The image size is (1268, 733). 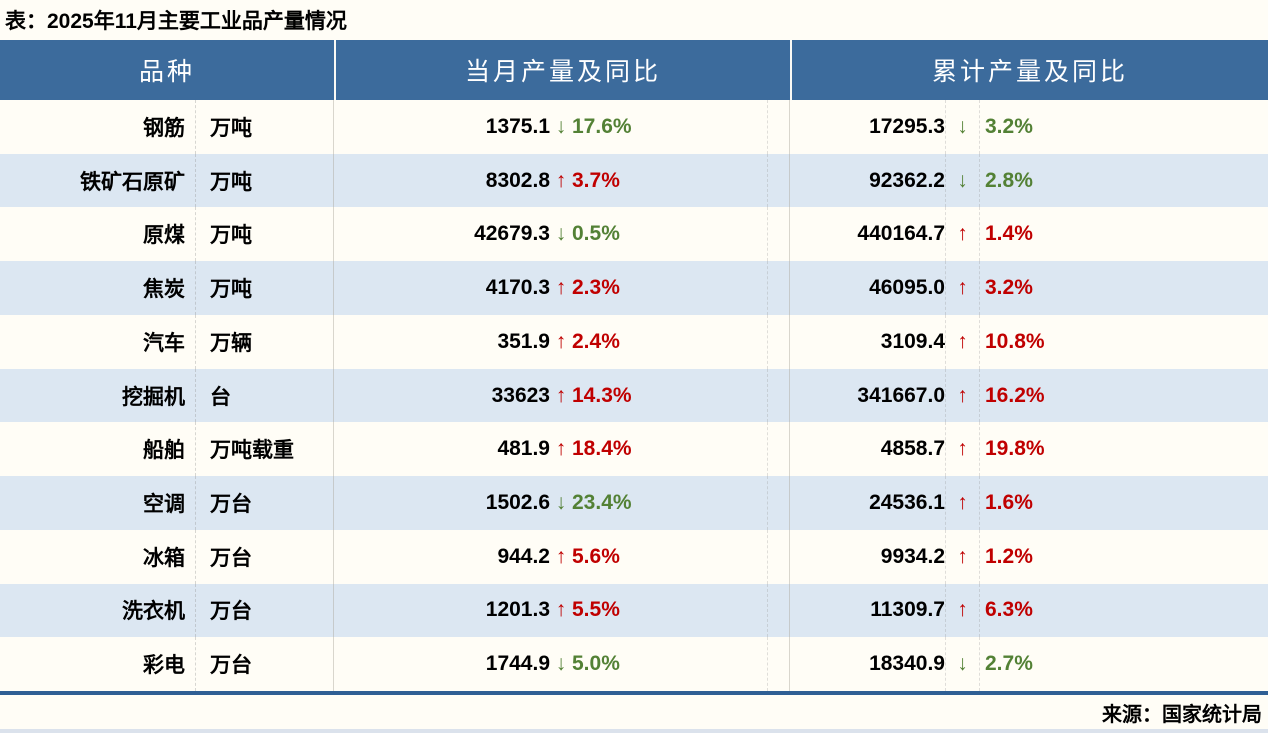 What do you see at coordinates (523, 556) in the screenshot?
I see `monthly-value: 944.2` at bounding box center [523, 556].